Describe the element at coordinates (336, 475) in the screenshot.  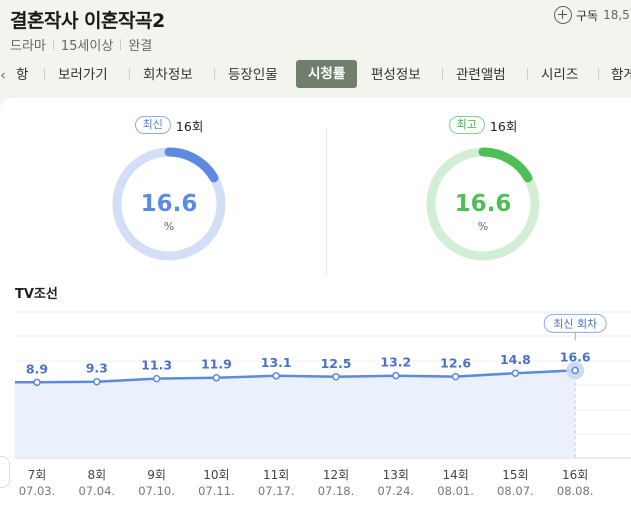
I see `x-tick-label: 12회` at that location.